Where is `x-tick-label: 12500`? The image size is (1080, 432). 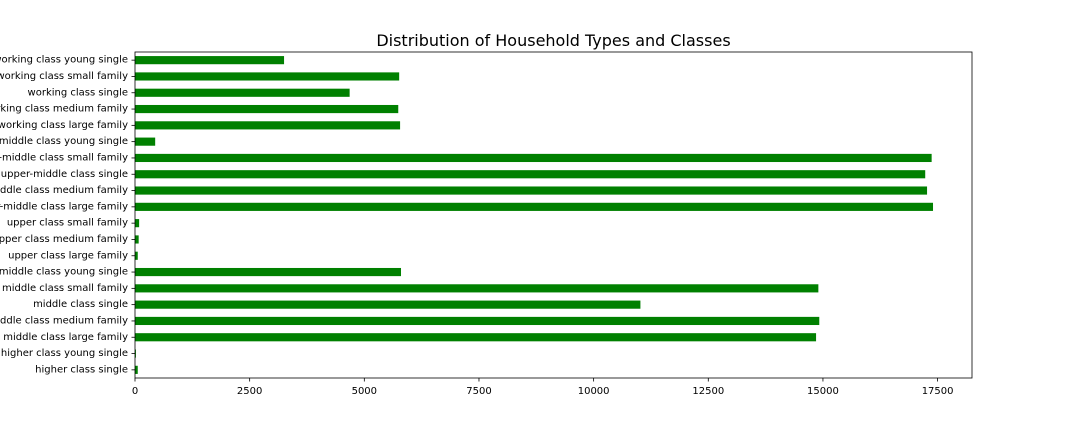
x-tick-label: 12500 is located at coordinates (708, 391).